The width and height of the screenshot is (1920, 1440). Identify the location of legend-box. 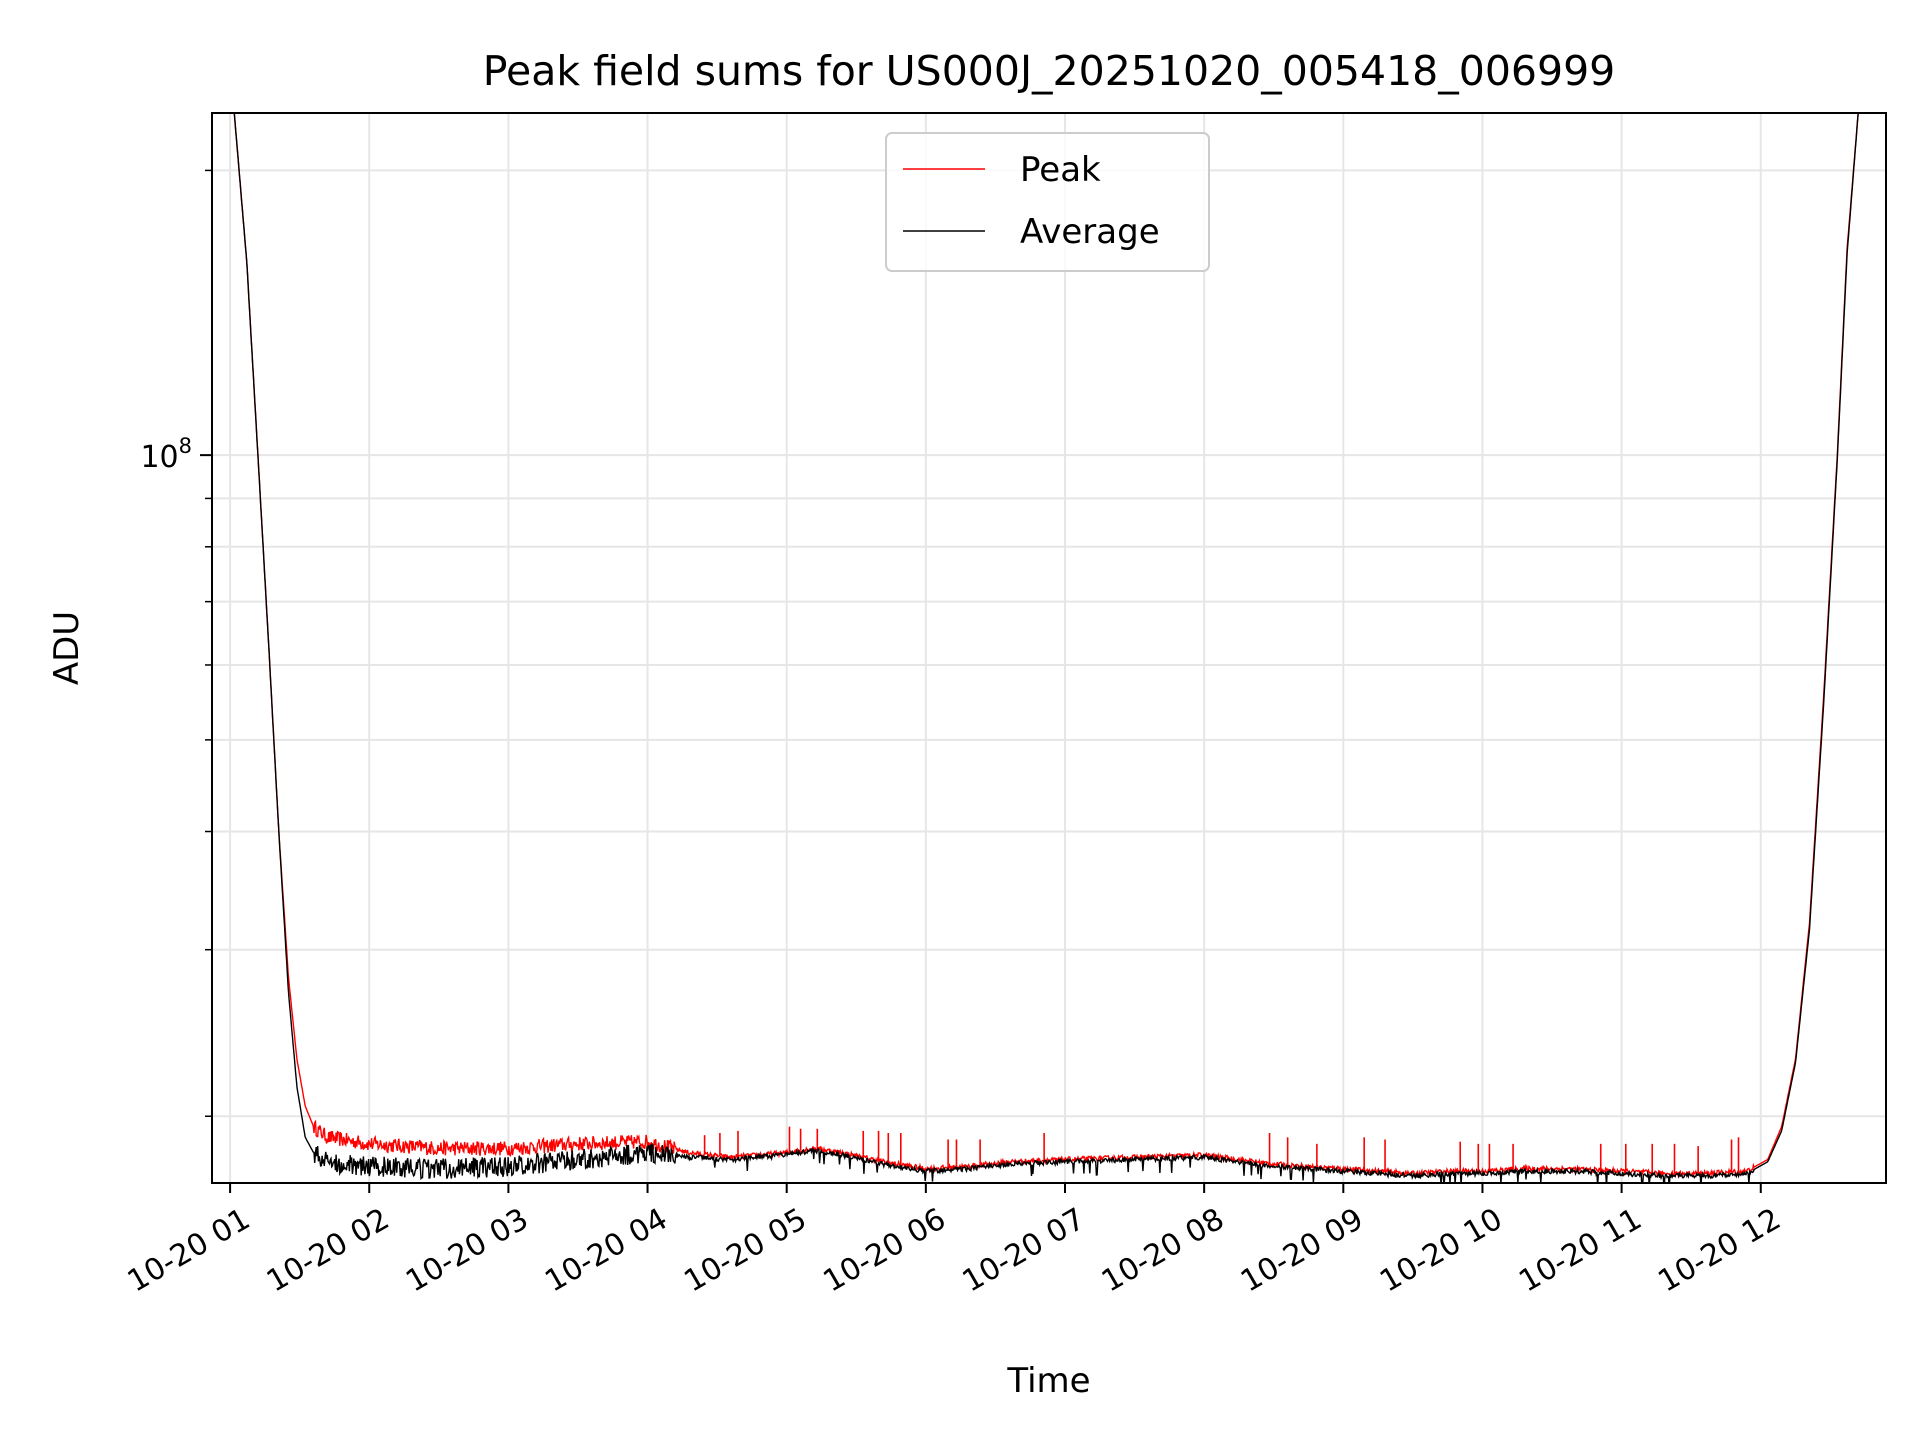
(1047, 202).